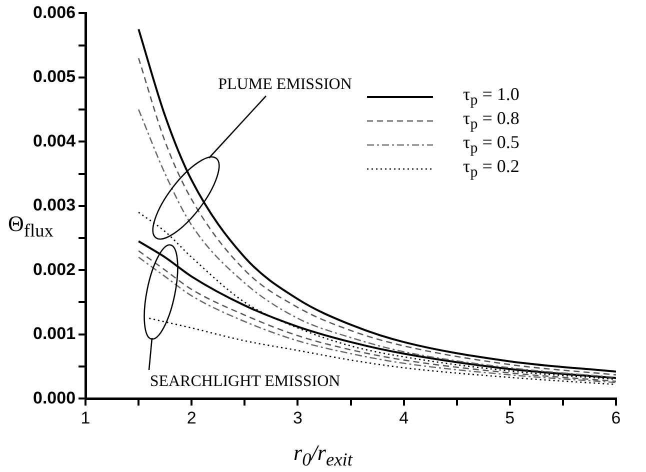 The height and width of the screenshot is (472, 646). Describe the element at coordinates (491, 121) in the screenshot. I see `legend-label: τ$_{p}$ = 0.8` at that location.